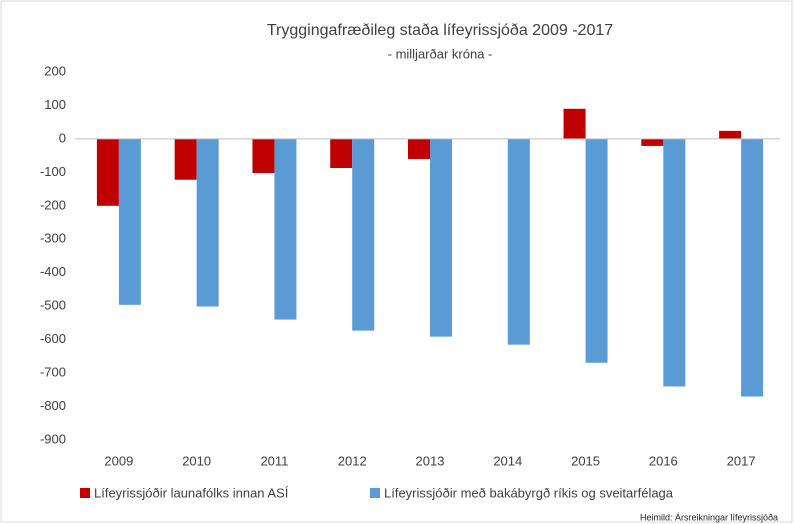 This screenshot has height=524, width=794. What do you see at coordinates (53, 438) in the screenshot?
I see `y-tick-label: -900` at bounding box center [53, 438].